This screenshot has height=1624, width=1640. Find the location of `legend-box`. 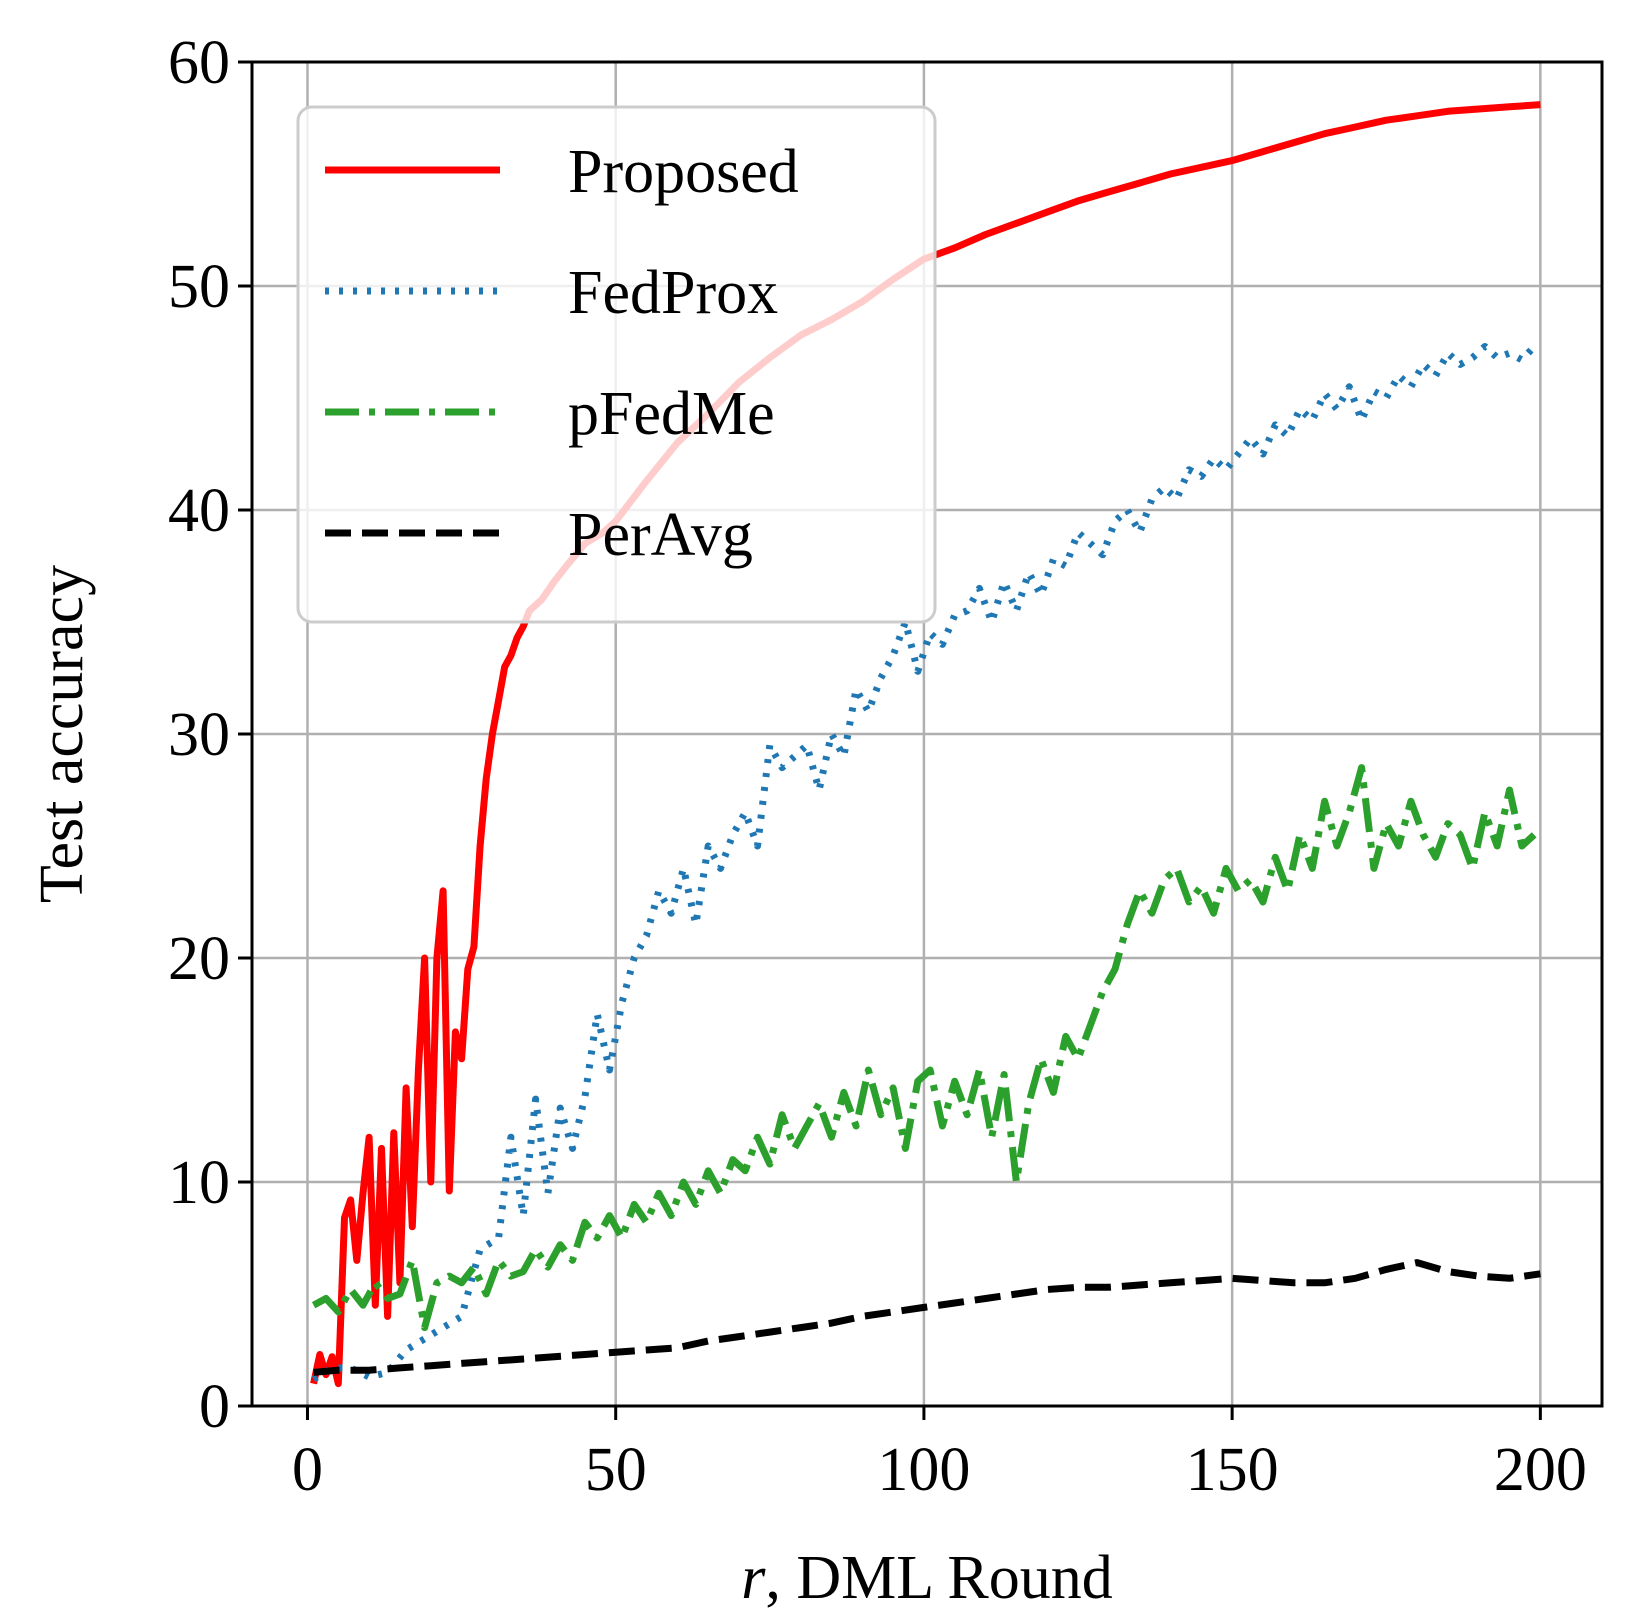

legend-box is located at coordinates (616, 364).